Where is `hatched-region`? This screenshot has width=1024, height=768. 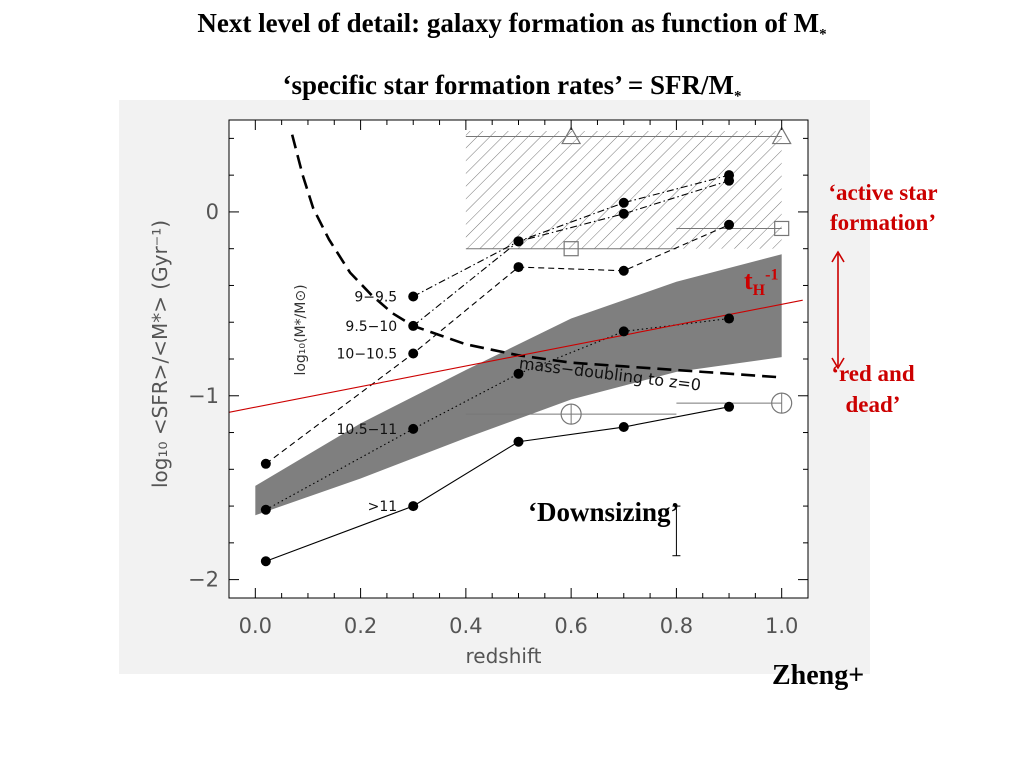
hatched-region is located at coordinates (623, 190).